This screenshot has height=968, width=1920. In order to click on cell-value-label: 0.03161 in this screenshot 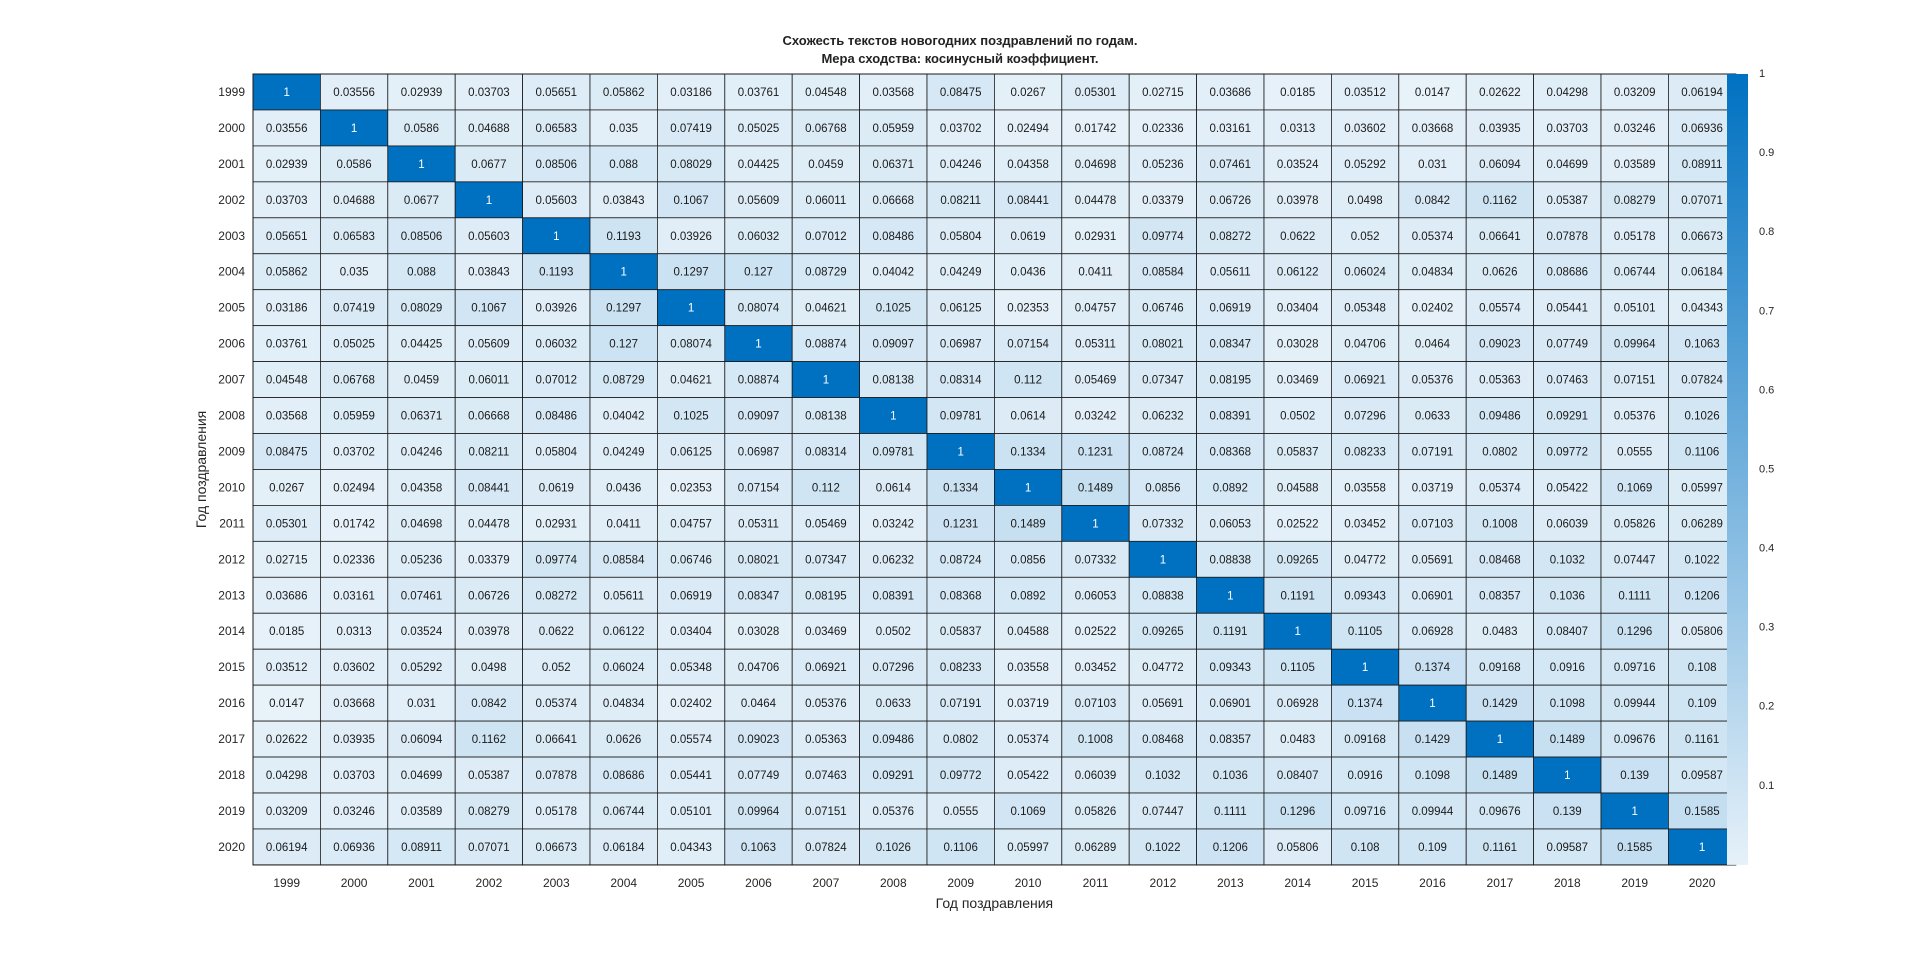, I will do `click(354, 596)`.